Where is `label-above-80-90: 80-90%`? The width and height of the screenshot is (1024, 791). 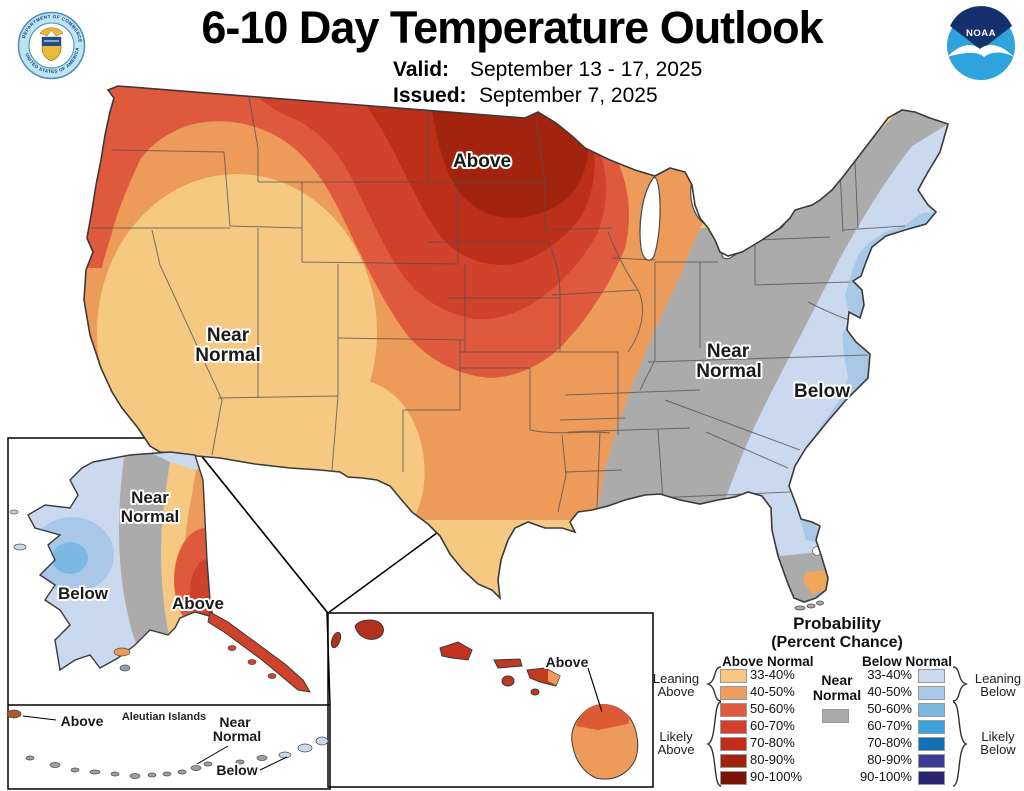
label-above-80-90: 80-90% is located at coordinates (772, 759).